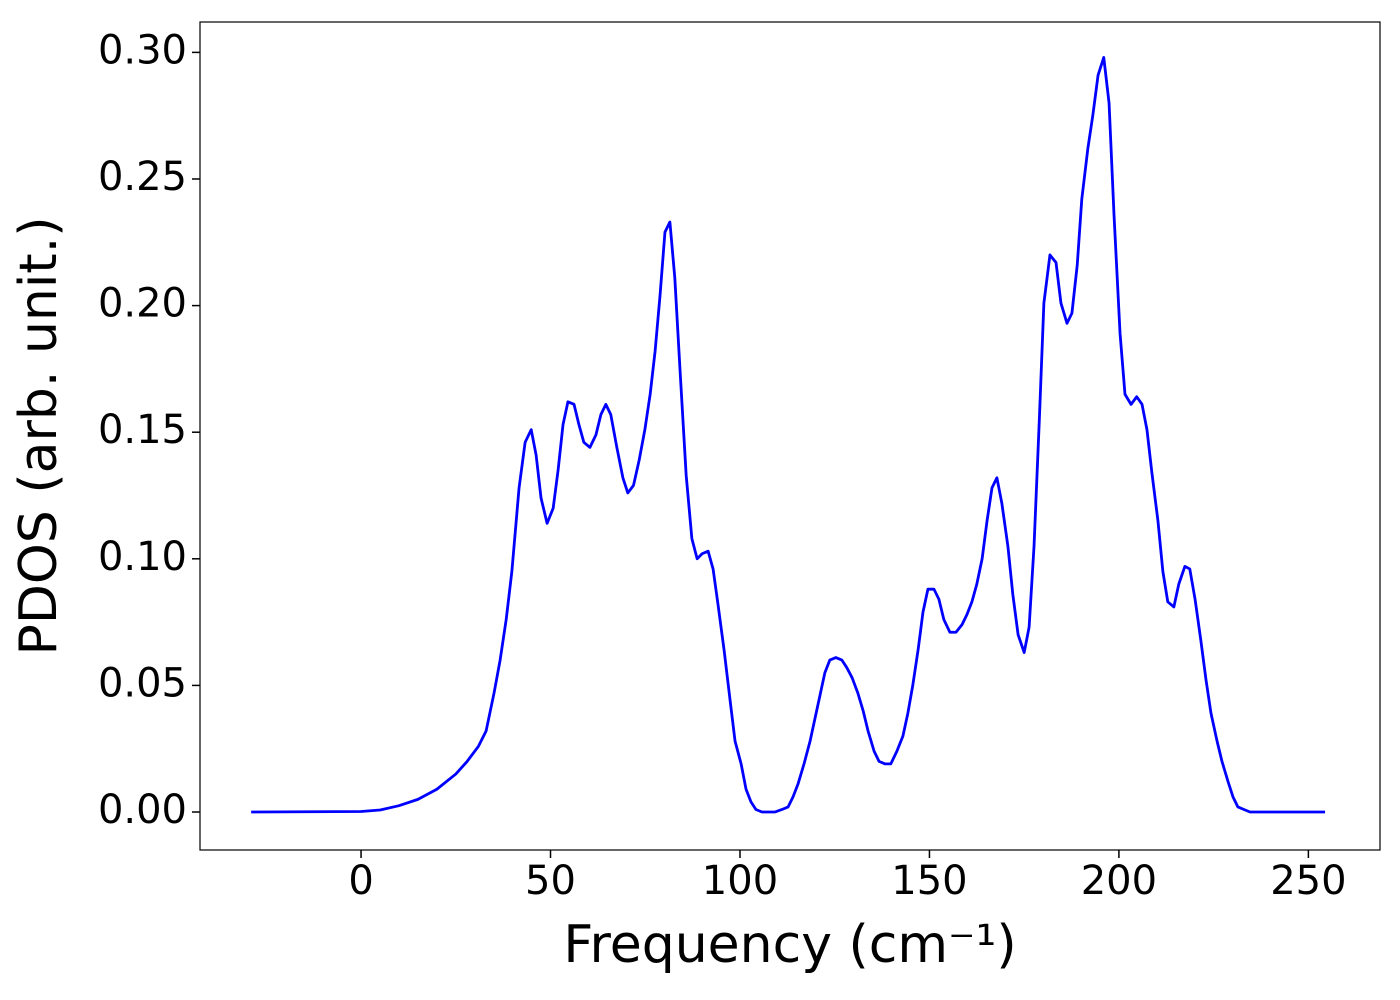 This screenshot has width=1400, height=1000. I want to click on x-tick-label: 150, so click(929, 881).